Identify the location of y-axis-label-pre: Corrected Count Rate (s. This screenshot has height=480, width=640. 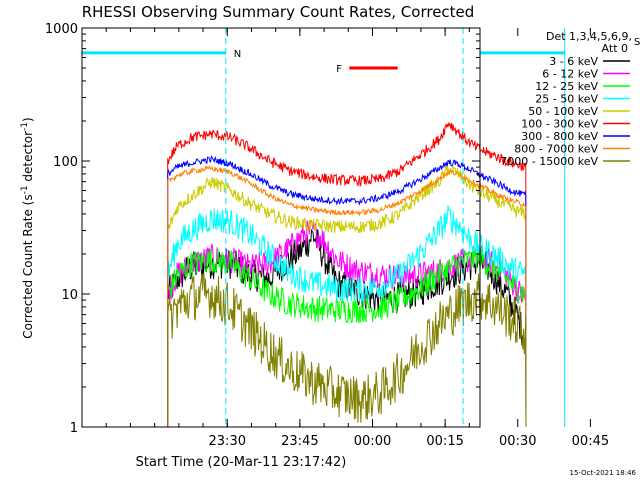
(28, 266).